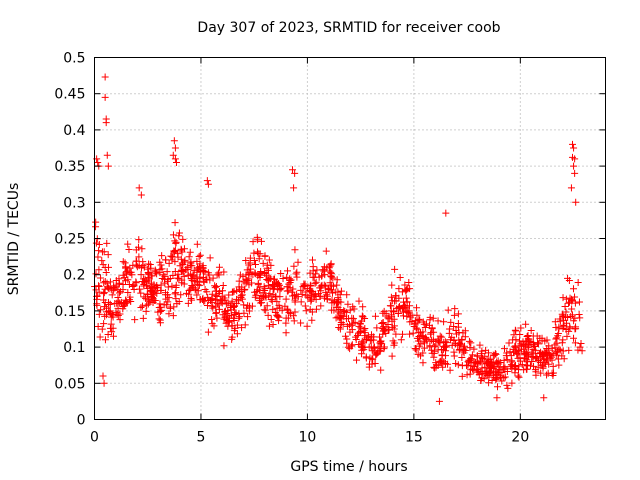 The image size is (640, 480). I want to click on y-tick-label: 0.25, so click(69, 240).